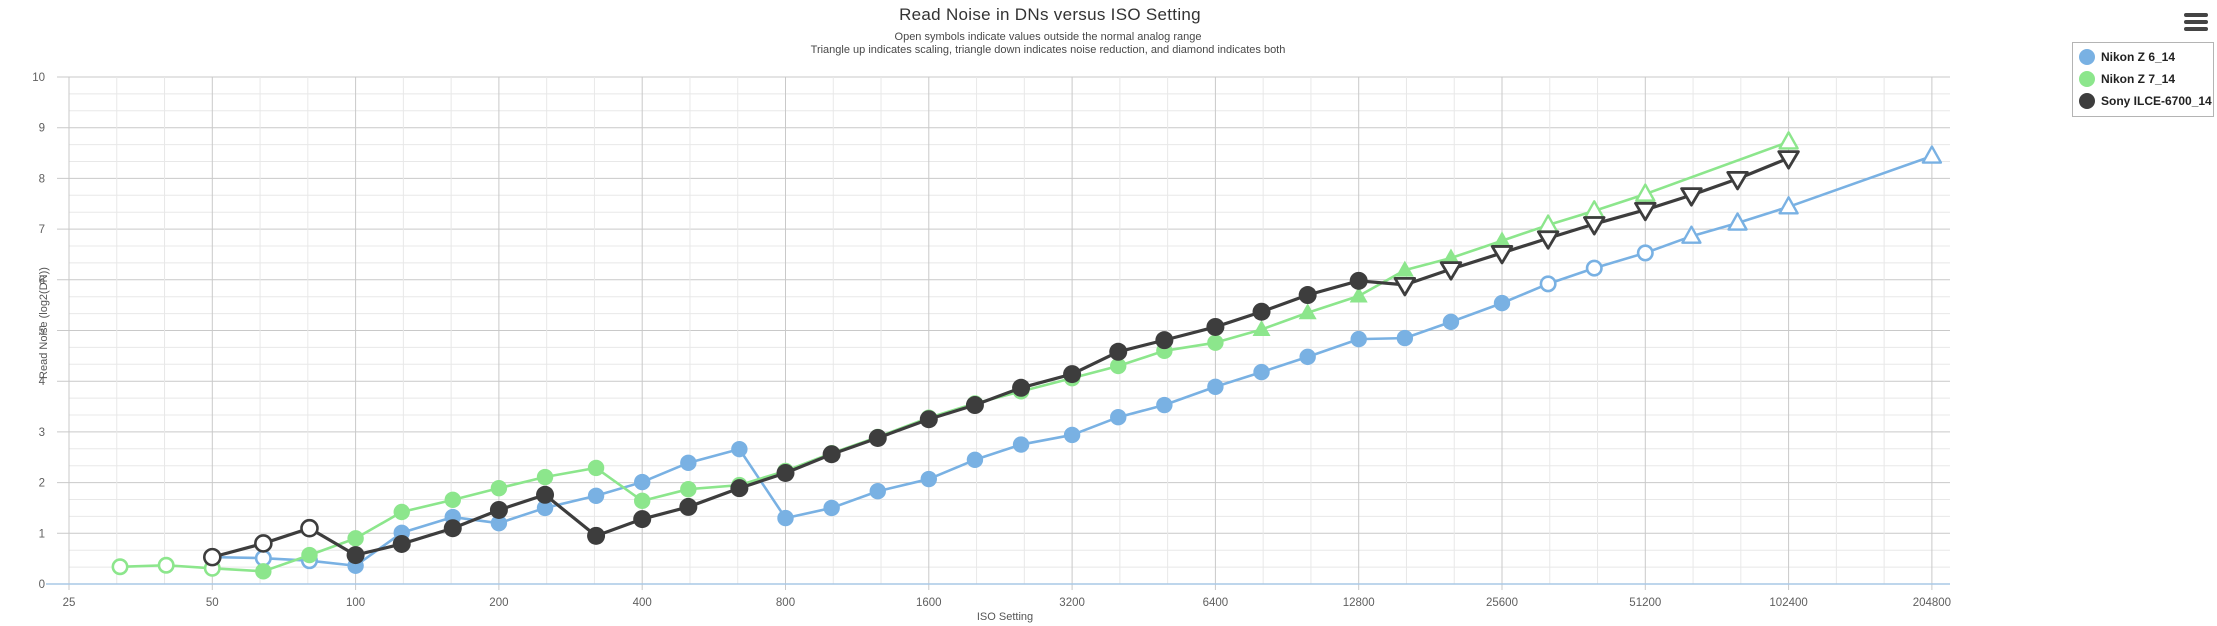 This screenshot has height=626, width=2217. Describe the element at coordinates (42, 382) in the screenshot. I see `svg-text: 4` at that location.